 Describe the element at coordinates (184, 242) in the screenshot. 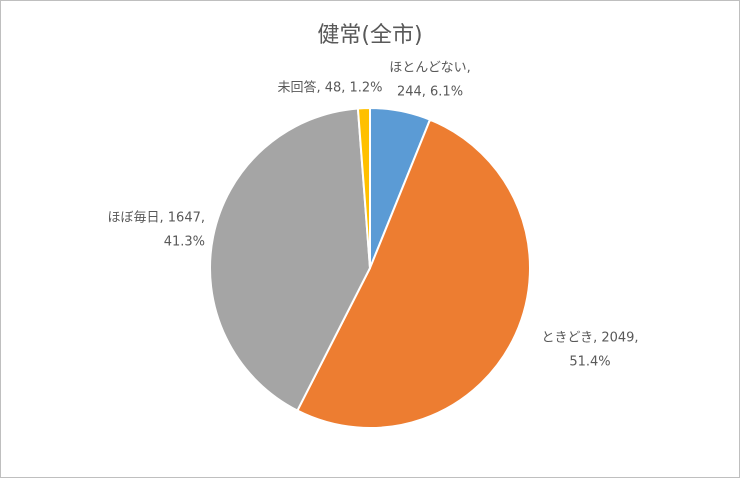

I see `data-label: 41.3%` at that location.